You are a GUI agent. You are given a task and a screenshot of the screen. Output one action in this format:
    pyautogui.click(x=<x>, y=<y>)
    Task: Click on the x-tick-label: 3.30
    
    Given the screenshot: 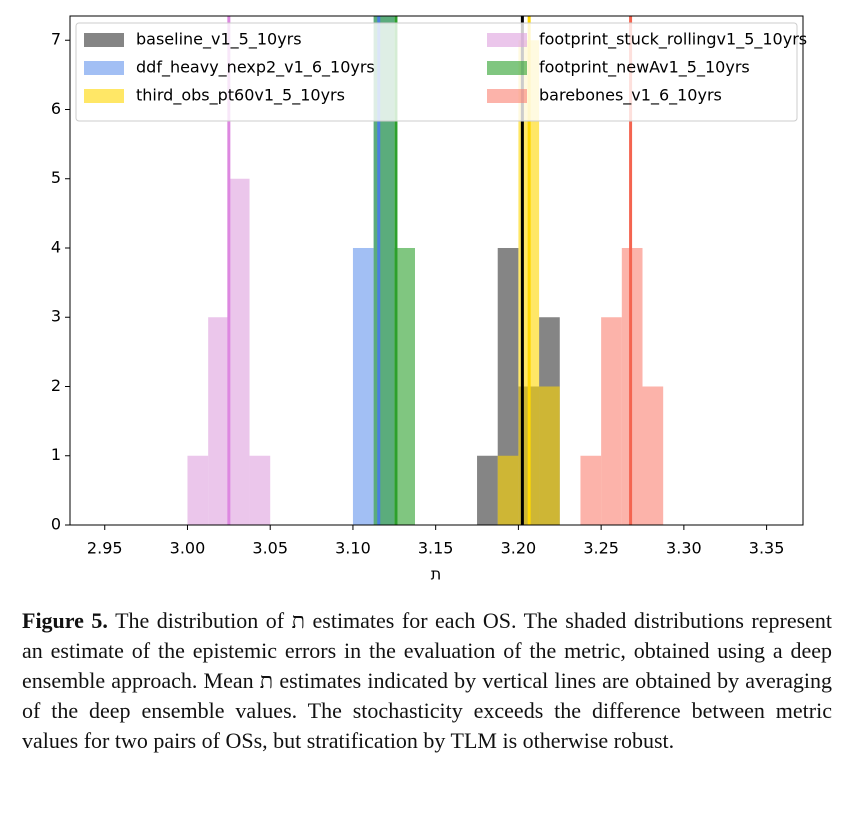 What is the action you would take?
    pyautogui.click(x=684, y=548)
    